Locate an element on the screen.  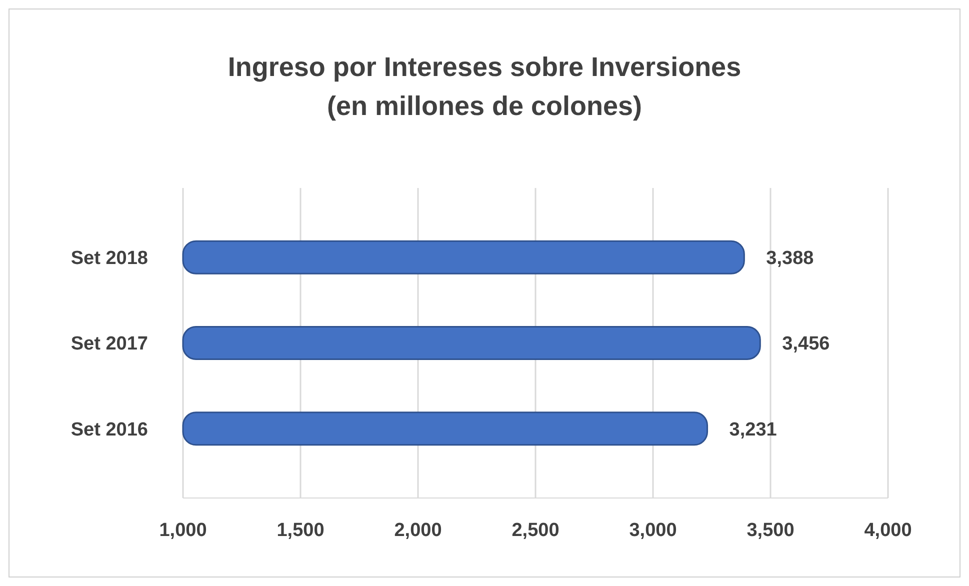
chart-title: Ingreso por Intereses sobre Inversiones is located at coordinates (485, 67).